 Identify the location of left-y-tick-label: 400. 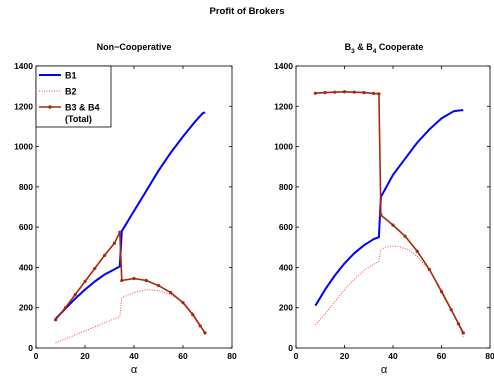
(26, 267).